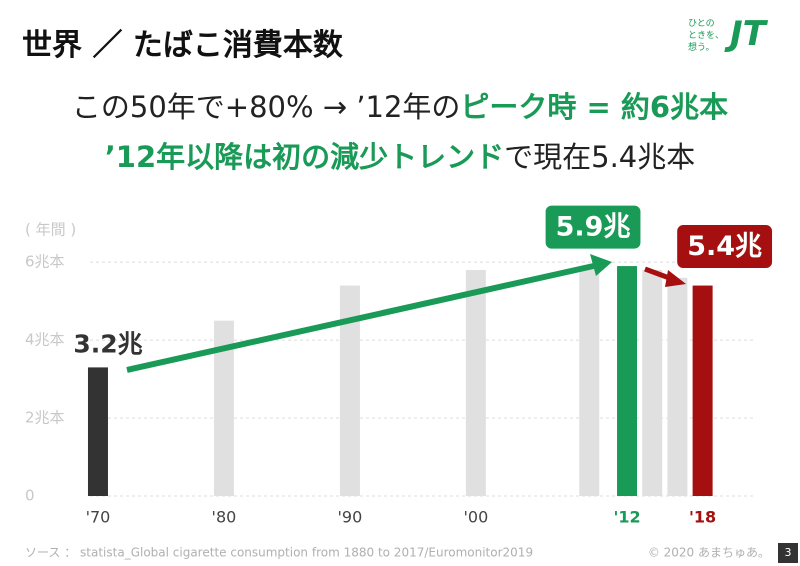 The image size is (800, 566). What do you see at coordinates (107, 343) in the screenshot?
I see `value-label: 3.2兆` at bounding box center [107, 343].